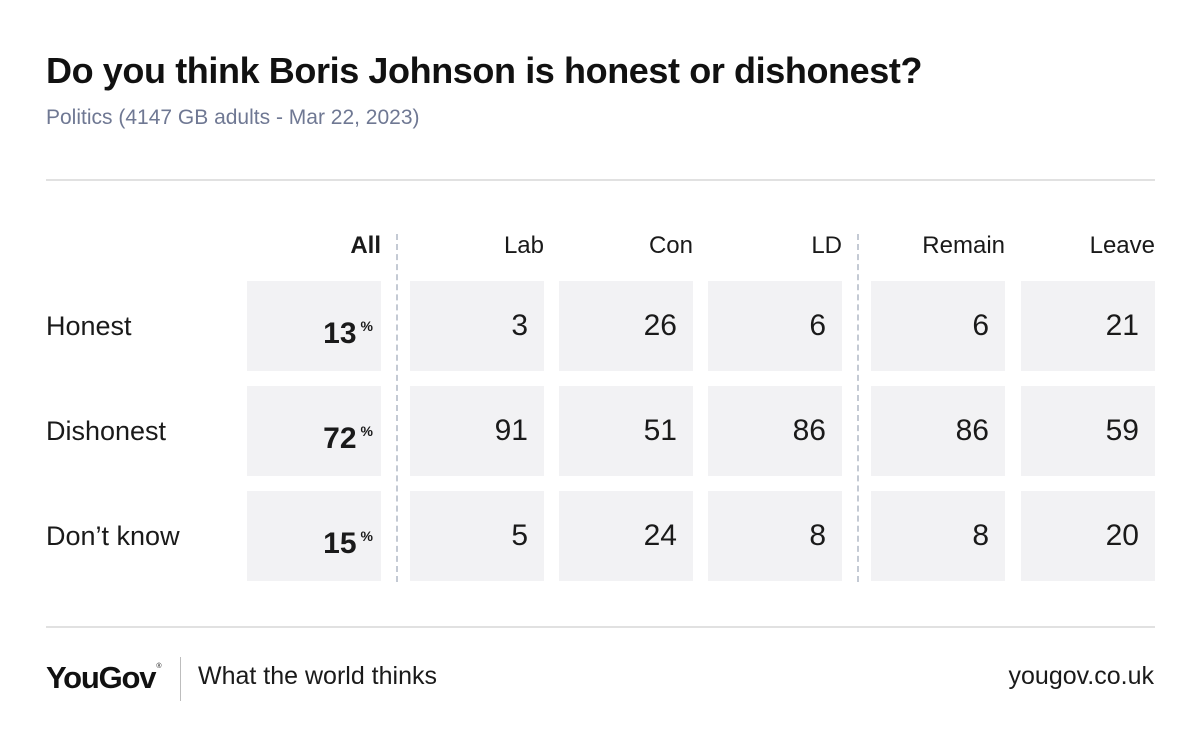 The height and width of the screenshot is (746, 1200). What do you see at coordinates (314, 326) in the screenshot?
I see `cell-honest-all: 13%` at bounding box center [314, 326].